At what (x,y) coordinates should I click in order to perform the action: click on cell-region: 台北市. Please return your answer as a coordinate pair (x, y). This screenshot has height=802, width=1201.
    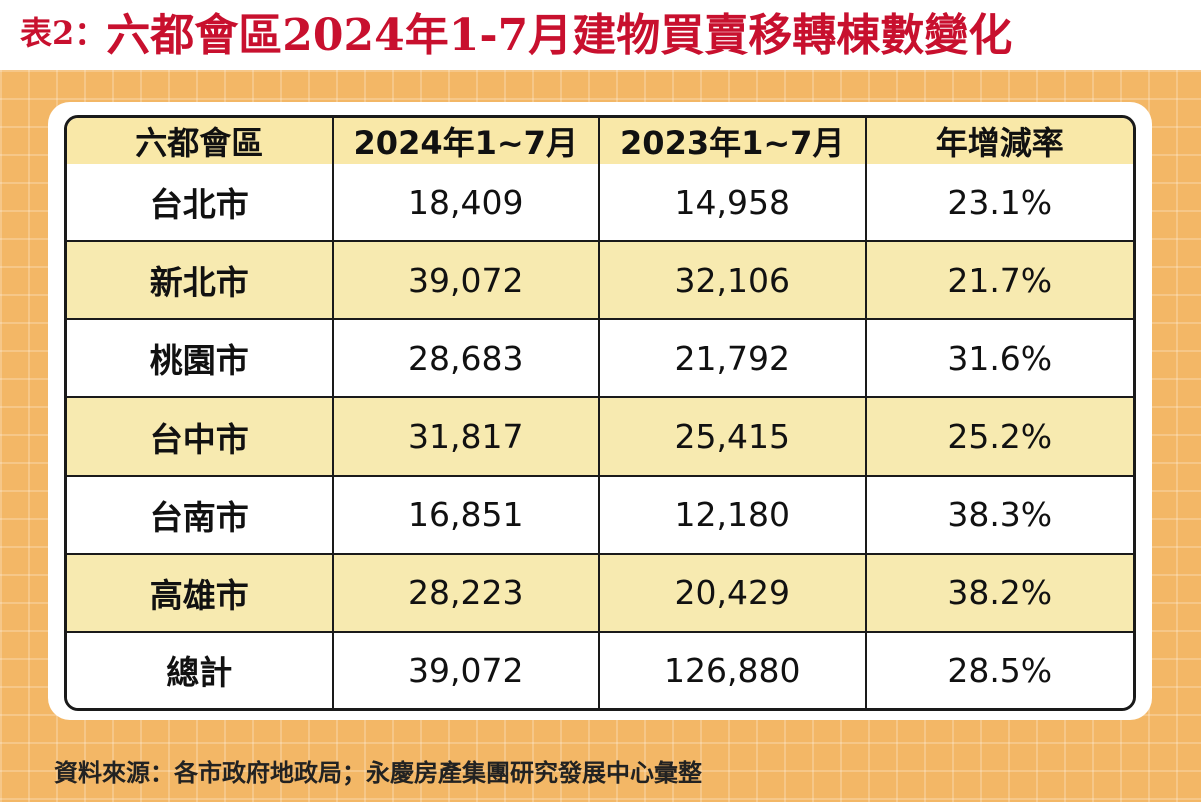
    Looking at the image, I should click on (200, 203).